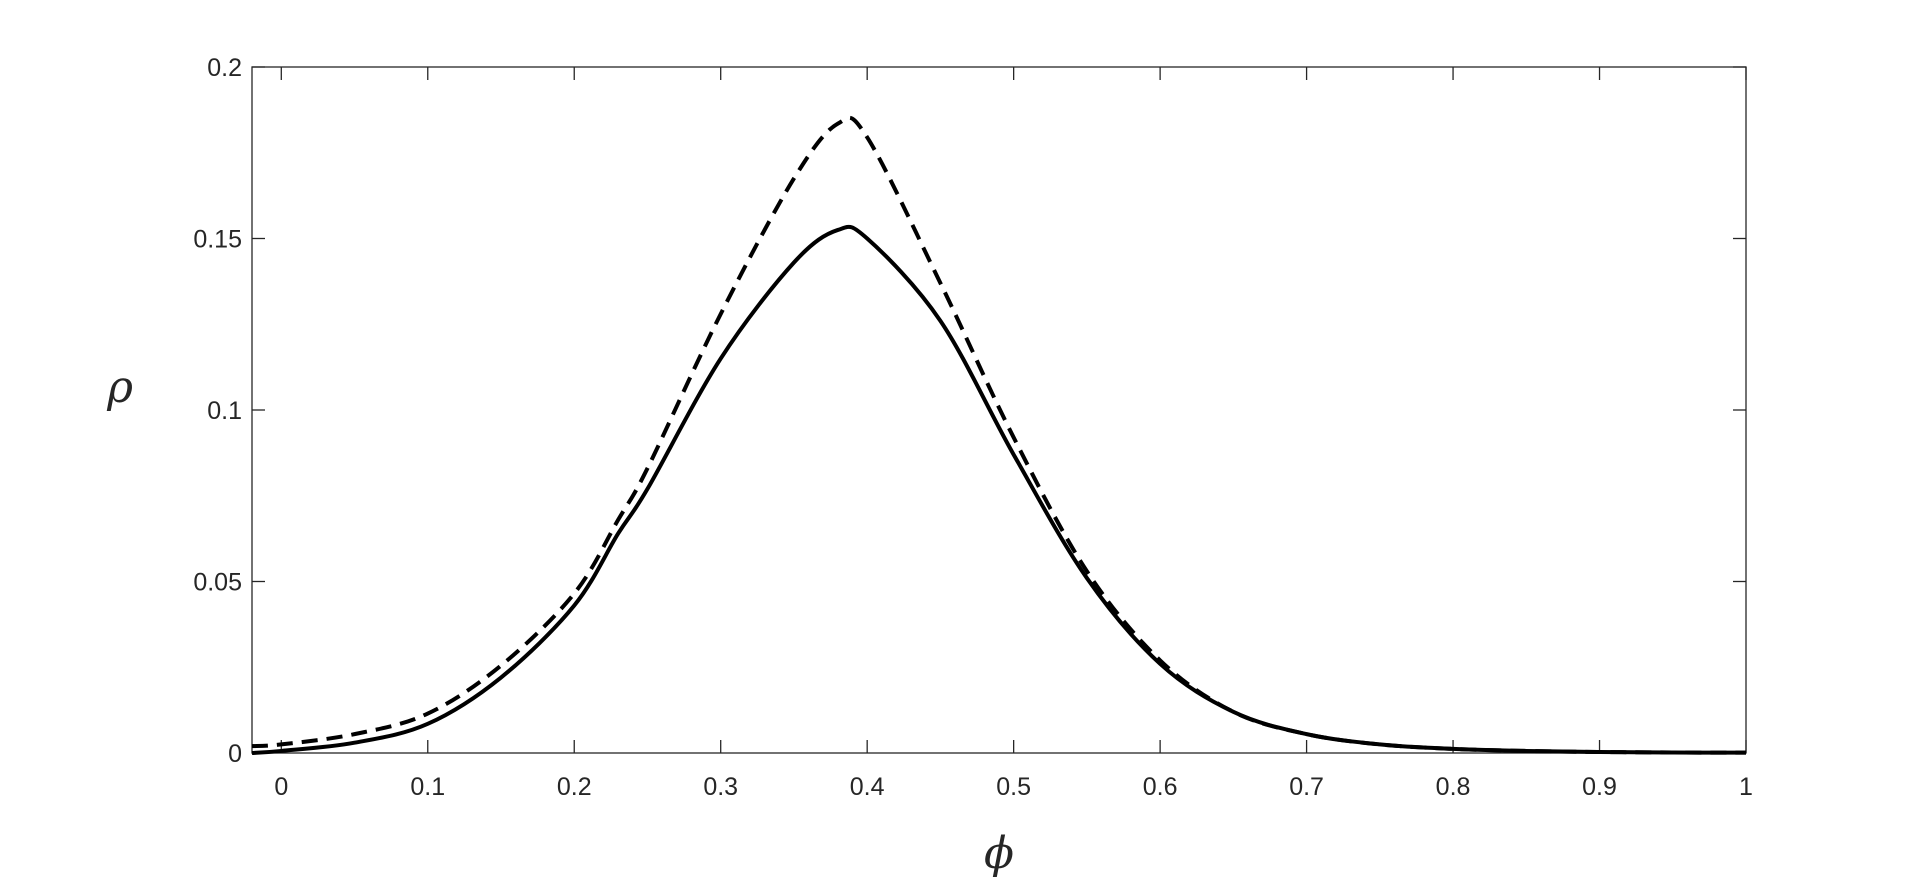  I want to click on x-tick-label: 0.4, so click(867, 787).